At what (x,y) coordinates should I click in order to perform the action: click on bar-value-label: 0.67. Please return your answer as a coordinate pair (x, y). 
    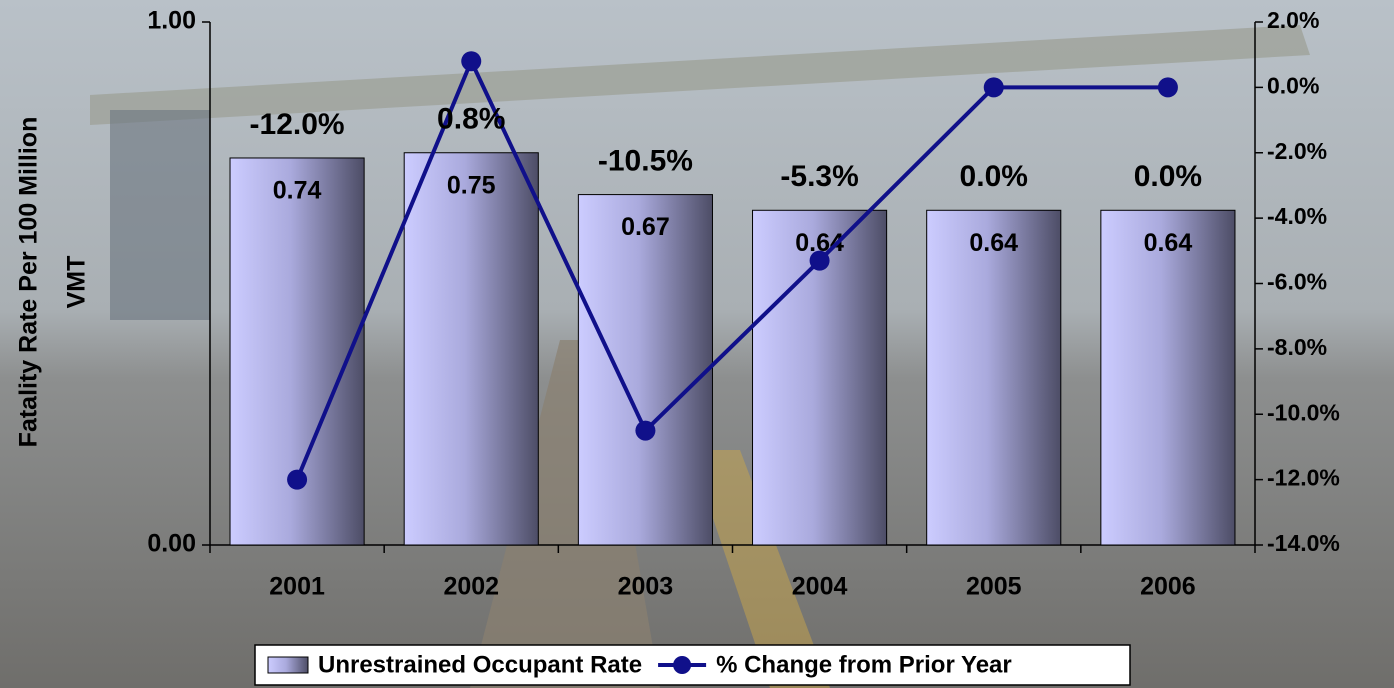
    Looking at the image, I should click on (645, 227).